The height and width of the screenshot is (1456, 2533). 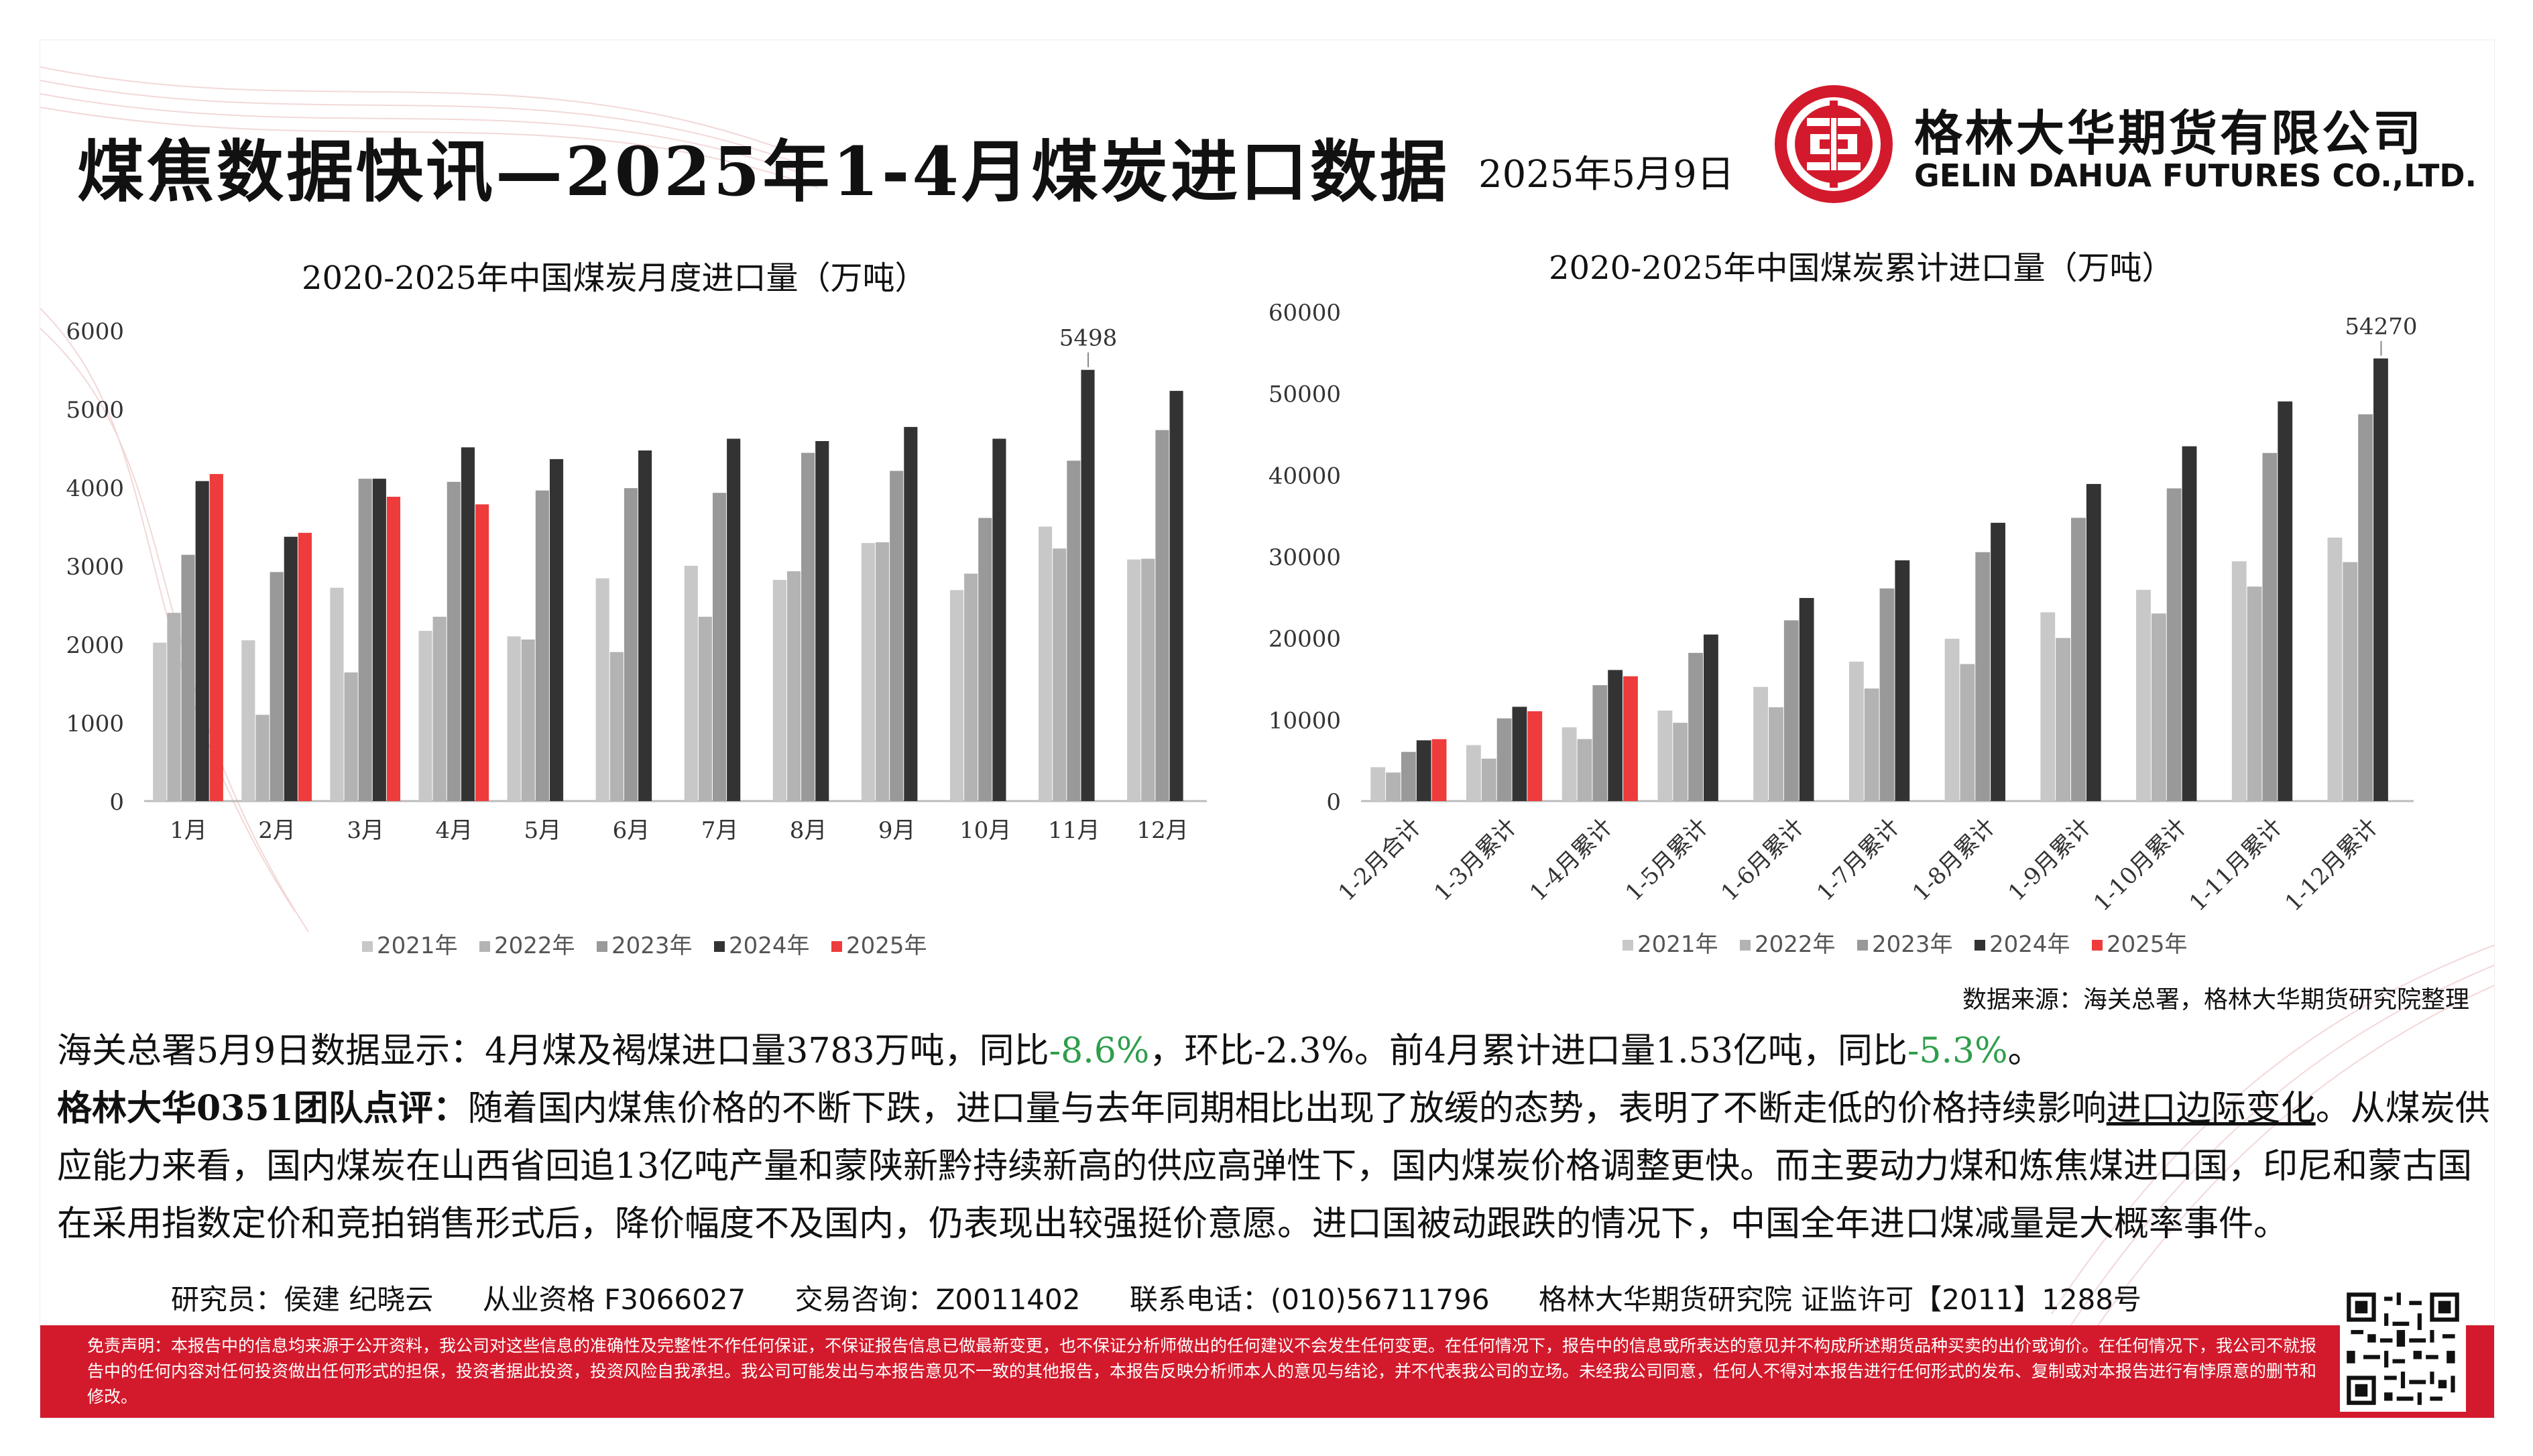 I want to click on y-tick-label: 40000, so click(x=1305, y=476).